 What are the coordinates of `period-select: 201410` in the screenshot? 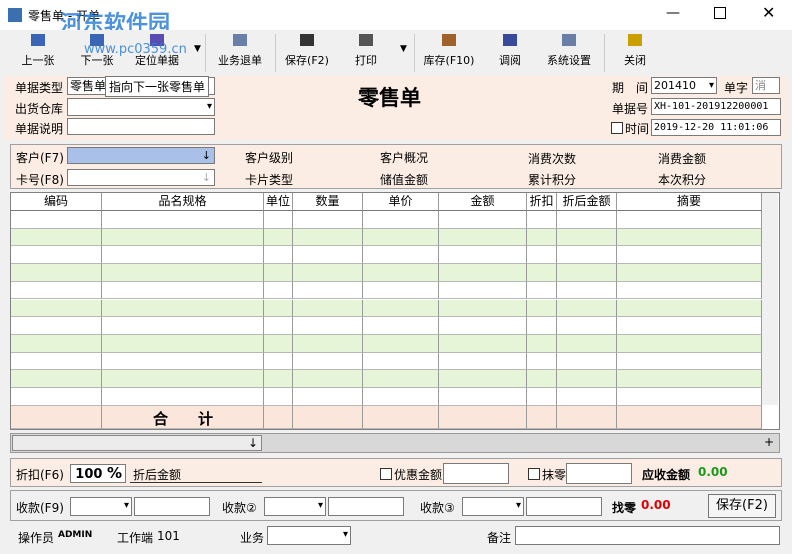 It's located at (684, 85).